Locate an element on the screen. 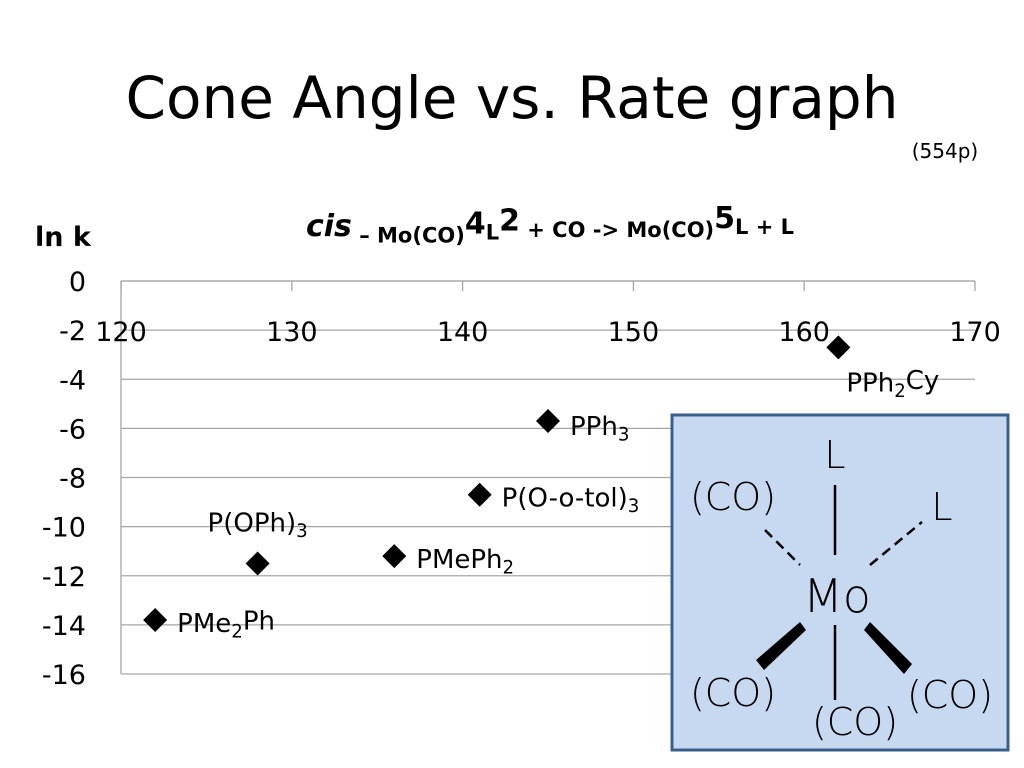  y-axis-label: ln k is located at coordinates (63, 237).